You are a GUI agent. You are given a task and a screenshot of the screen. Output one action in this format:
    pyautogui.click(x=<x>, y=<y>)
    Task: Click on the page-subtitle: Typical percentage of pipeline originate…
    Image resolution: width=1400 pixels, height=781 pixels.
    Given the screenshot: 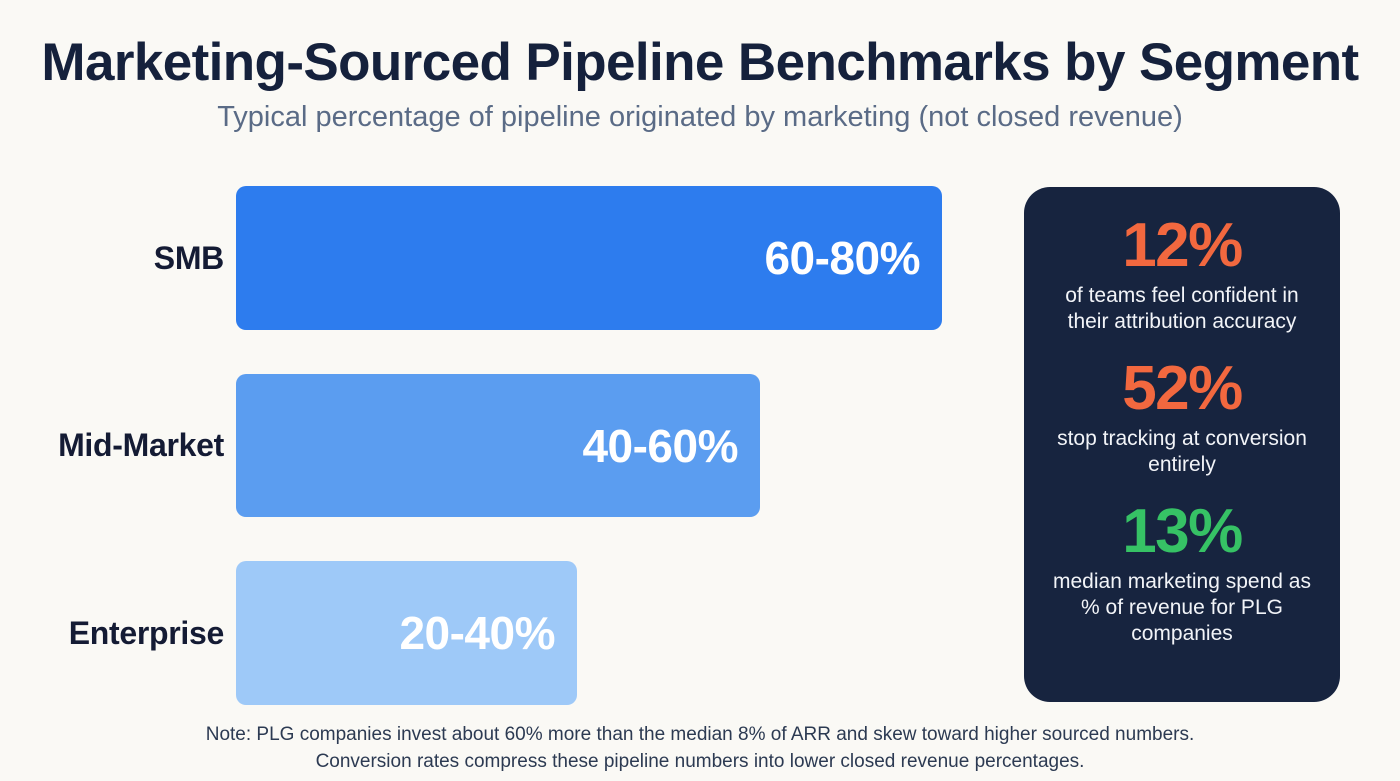 What is the action you would take?
    pyautogui.click(x=700, y=117)
    